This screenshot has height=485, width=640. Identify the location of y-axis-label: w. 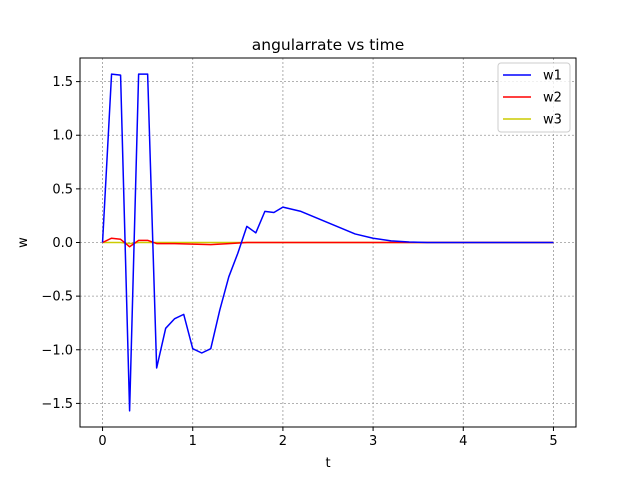
(23, 242).